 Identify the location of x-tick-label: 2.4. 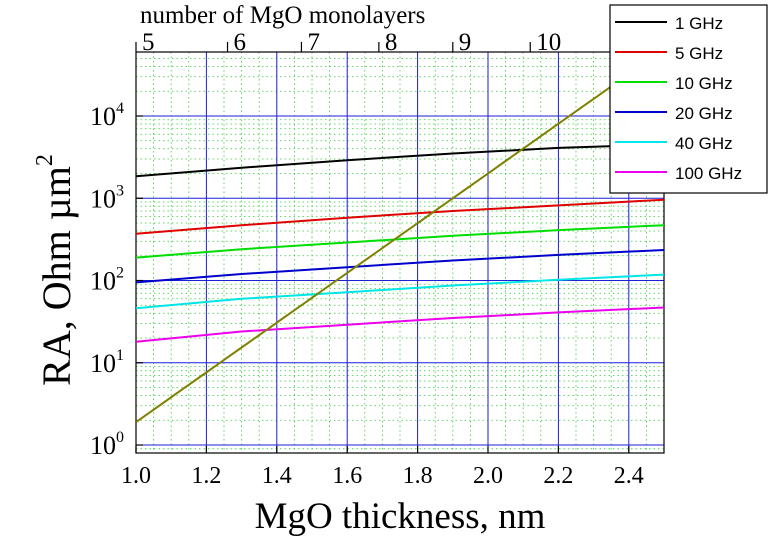
(629, 476).